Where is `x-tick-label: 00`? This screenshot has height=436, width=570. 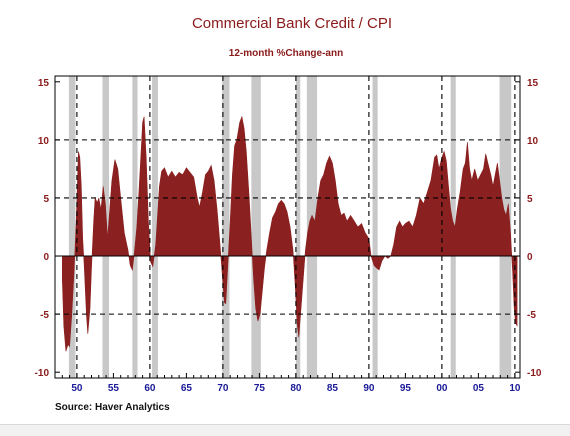
x-tick-label: 00 is located at coordinates (442, 388).